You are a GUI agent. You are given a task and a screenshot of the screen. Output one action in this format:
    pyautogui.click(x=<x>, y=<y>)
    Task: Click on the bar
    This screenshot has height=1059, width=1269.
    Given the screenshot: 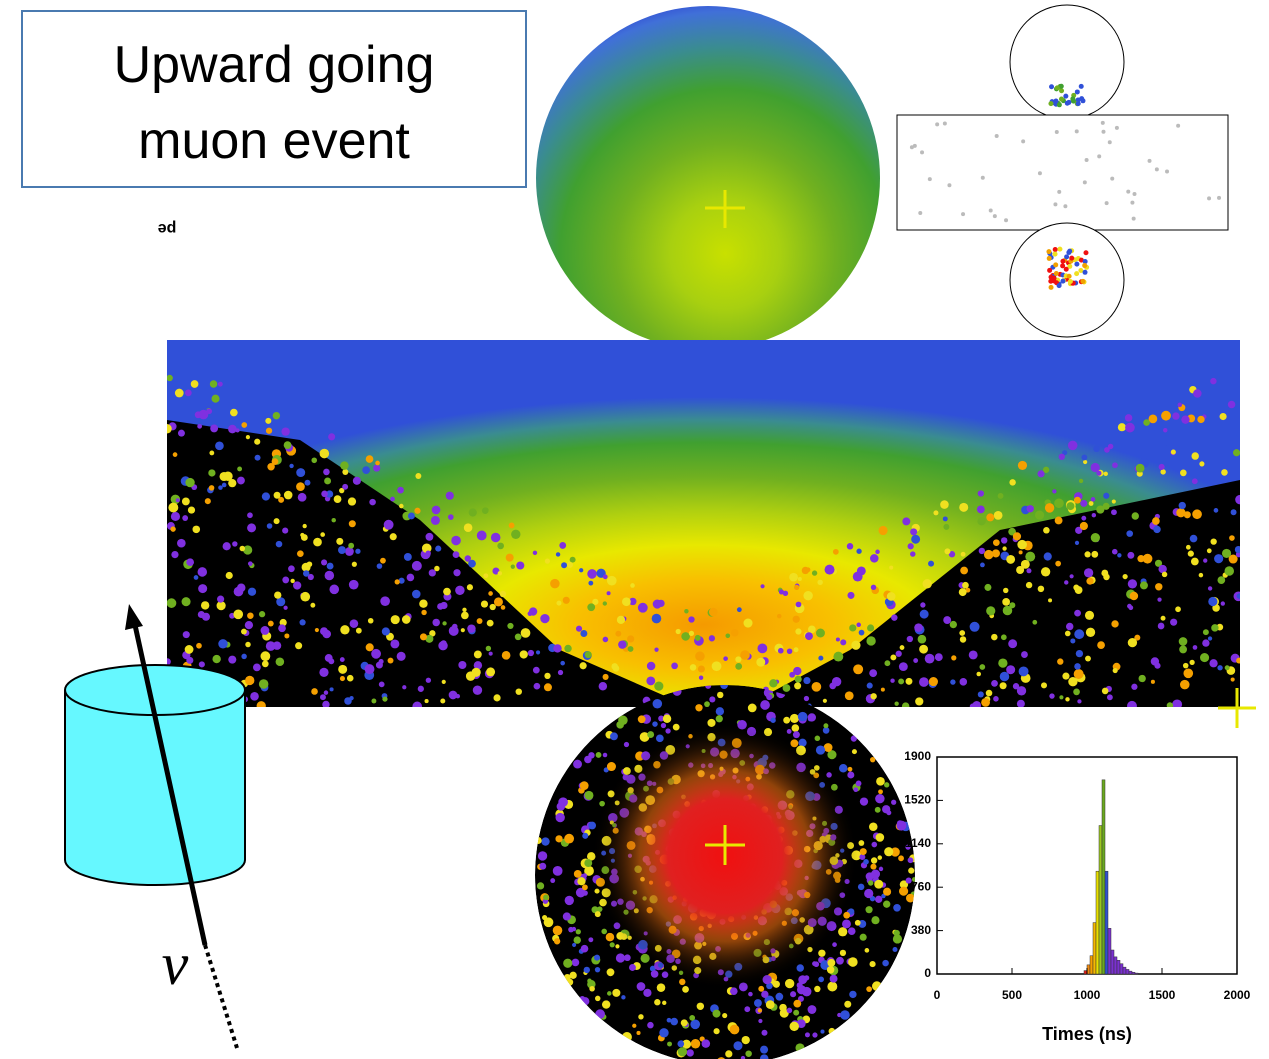 What is the action you would take?
    pyautogui.click(x=1127, y=972)
    